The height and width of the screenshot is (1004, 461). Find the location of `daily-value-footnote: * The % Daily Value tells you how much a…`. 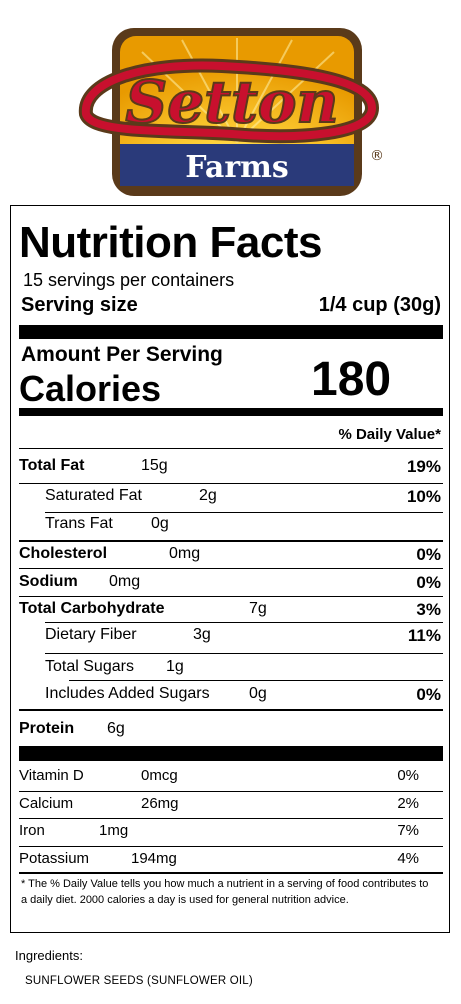

daily-value-footnote: * The % Daily Value tells you how much a… is located at coordinates (225, 892).